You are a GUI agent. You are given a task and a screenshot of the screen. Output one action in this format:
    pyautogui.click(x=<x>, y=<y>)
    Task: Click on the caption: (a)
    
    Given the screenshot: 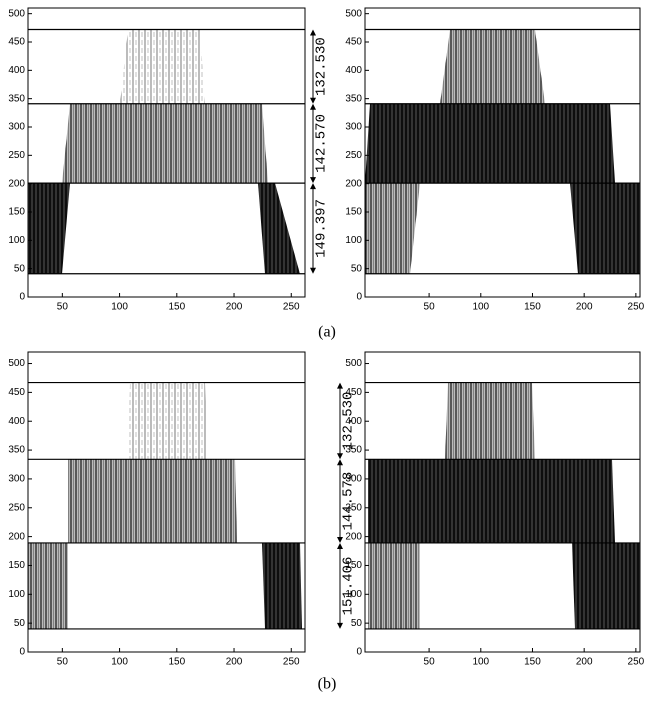 What is the action you would take?
    pyautogui.click(x=327, y=332)
    